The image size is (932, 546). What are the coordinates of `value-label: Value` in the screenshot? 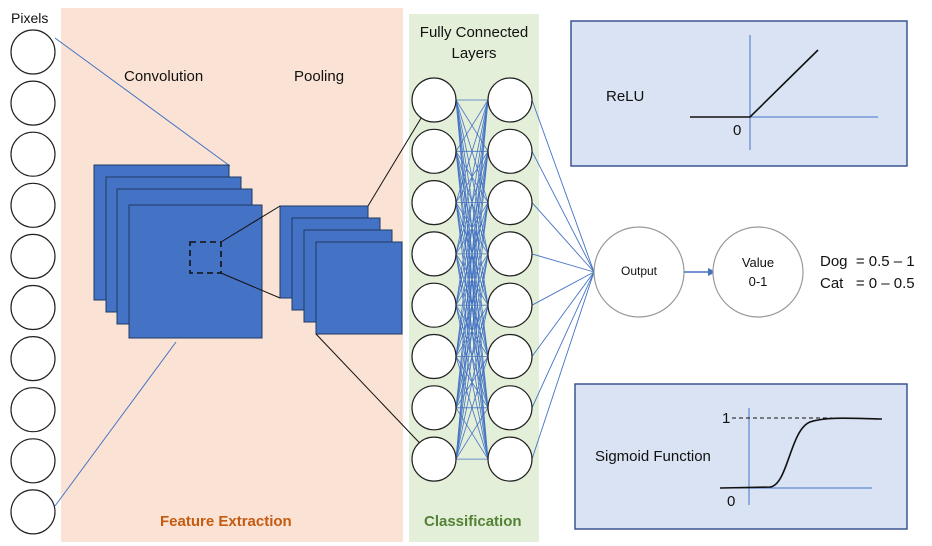 It's located at (758, 262).